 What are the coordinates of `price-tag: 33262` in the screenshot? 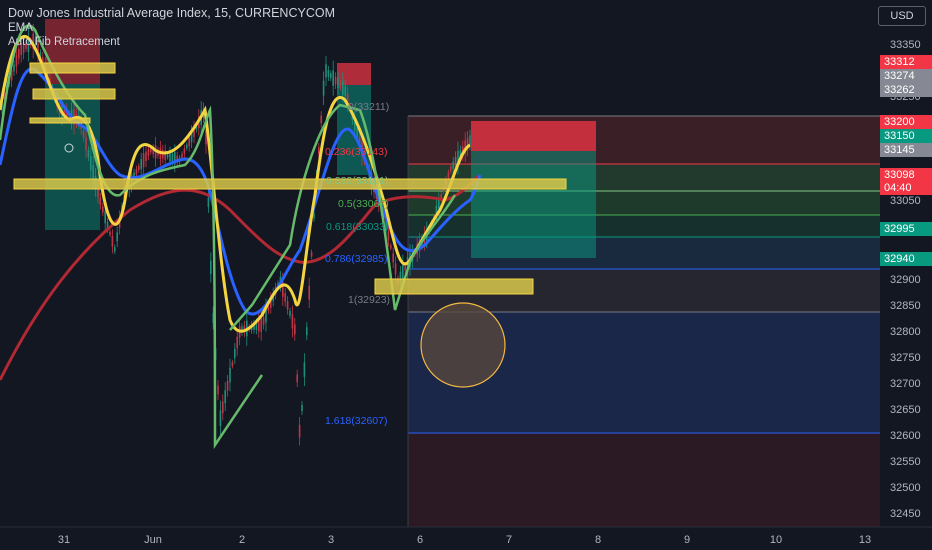 It's located at (906, 90).